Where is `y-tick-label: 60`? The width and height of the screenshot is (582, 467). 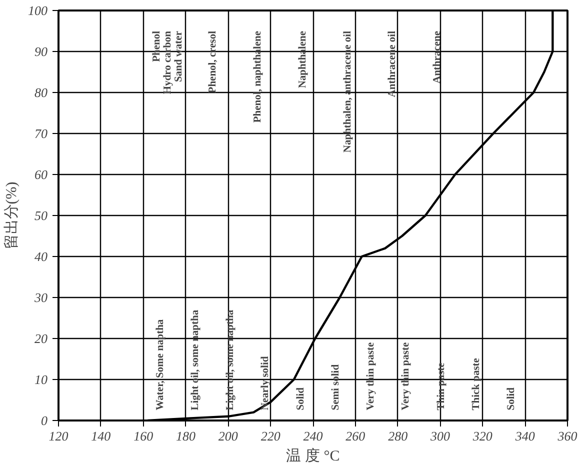 y-tick-label: 60 is located at coordinates (41, 174).